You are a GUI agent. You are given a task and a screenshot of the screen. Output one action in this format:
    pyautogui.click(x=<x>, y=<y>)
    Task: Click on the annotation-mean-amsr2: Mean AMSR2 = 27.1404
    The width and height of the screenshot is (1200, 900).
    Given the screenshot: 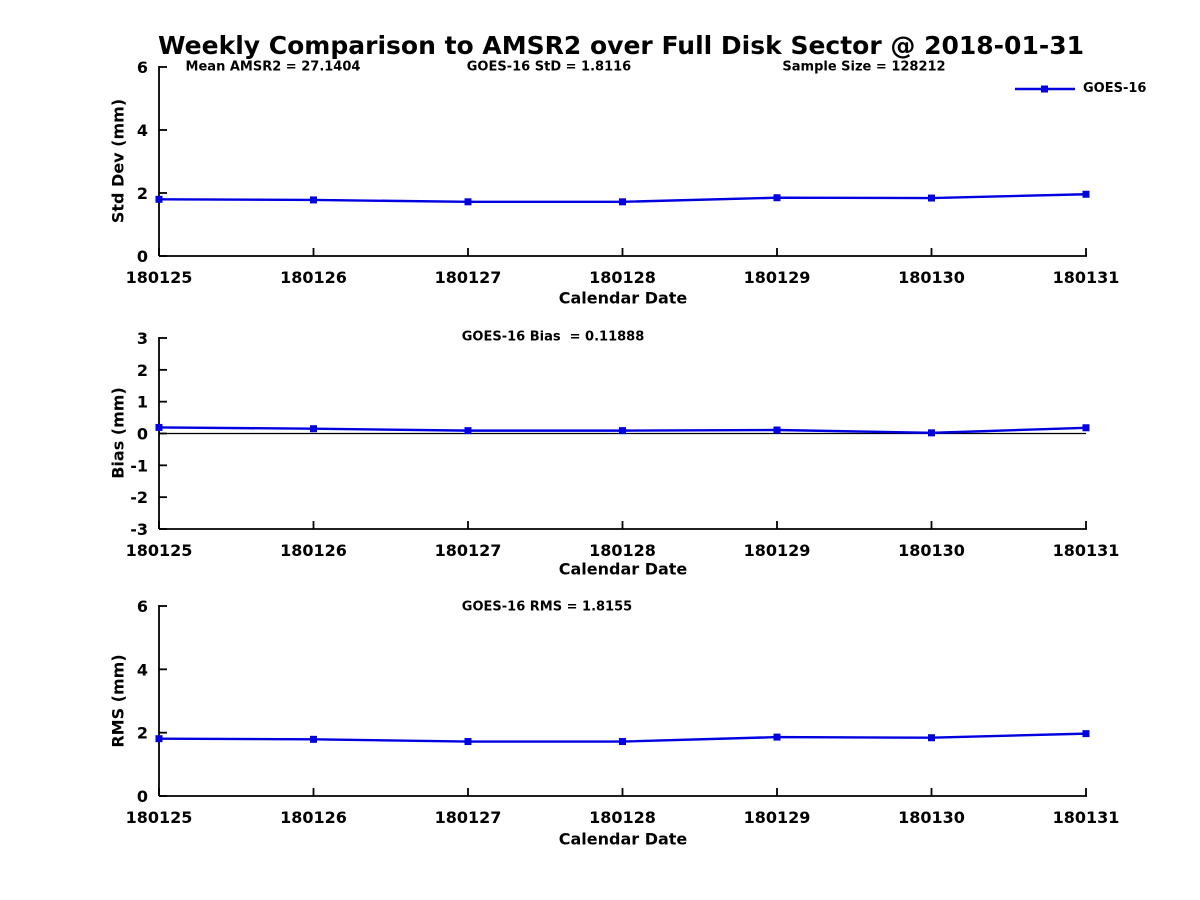 What is the action you would take?
    pyautogui.click(x=273, y=67)
    